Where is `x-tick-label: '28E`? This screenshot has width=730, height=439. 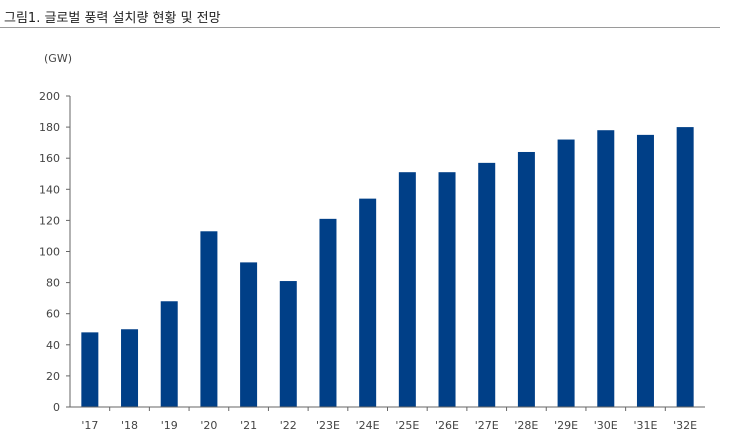 x-tick-label: '28E is located at coordinates (526, 425).